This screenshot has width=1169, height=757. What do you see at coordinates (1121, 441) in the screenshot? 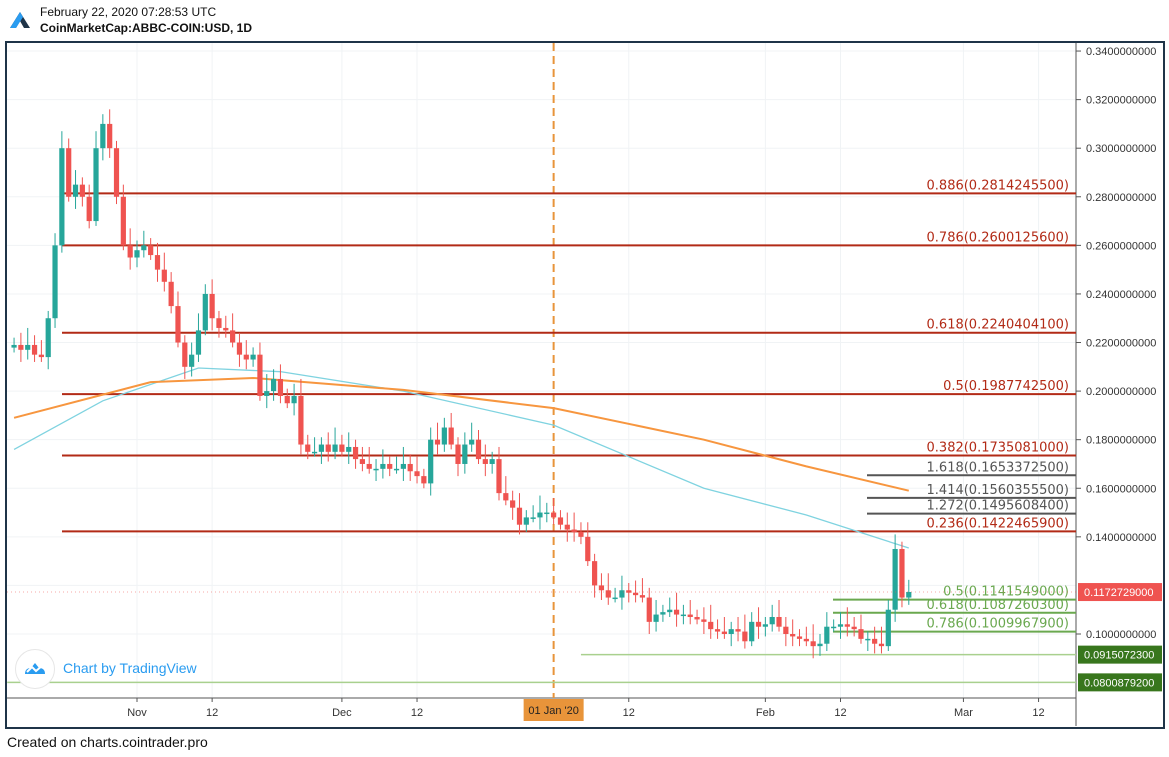
I see `price-tick-label: 0.1800000000` at bounding box center [1121, 441].